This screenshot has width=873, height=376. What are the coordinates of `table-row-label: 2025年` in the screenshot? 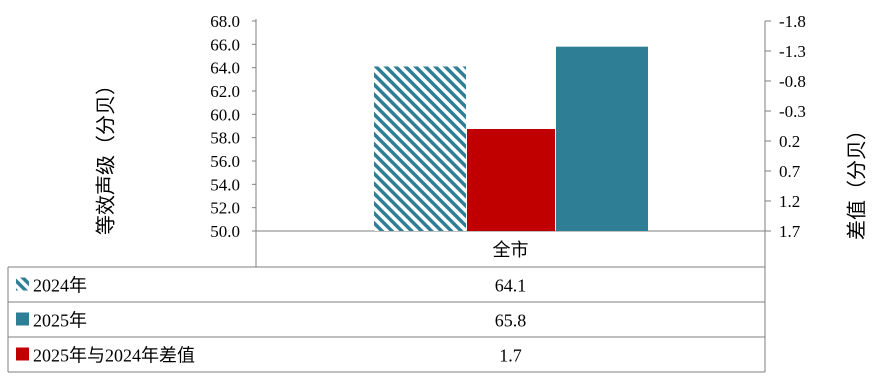 It's located at (60, 321).